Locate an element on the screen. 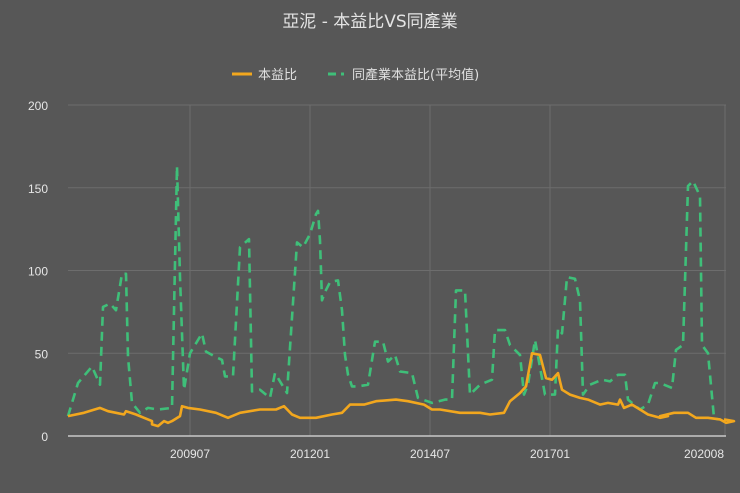 This screenshot has height=493, width=740. x-tick-label: 200907 is located at coordinates (190, 454).